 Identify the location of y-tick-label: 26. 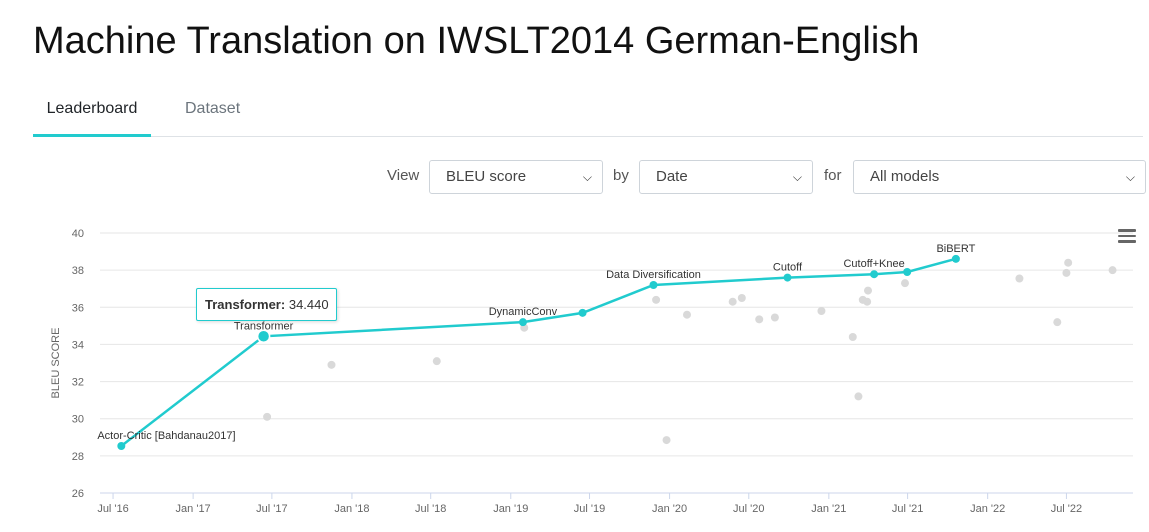
(78, 494).